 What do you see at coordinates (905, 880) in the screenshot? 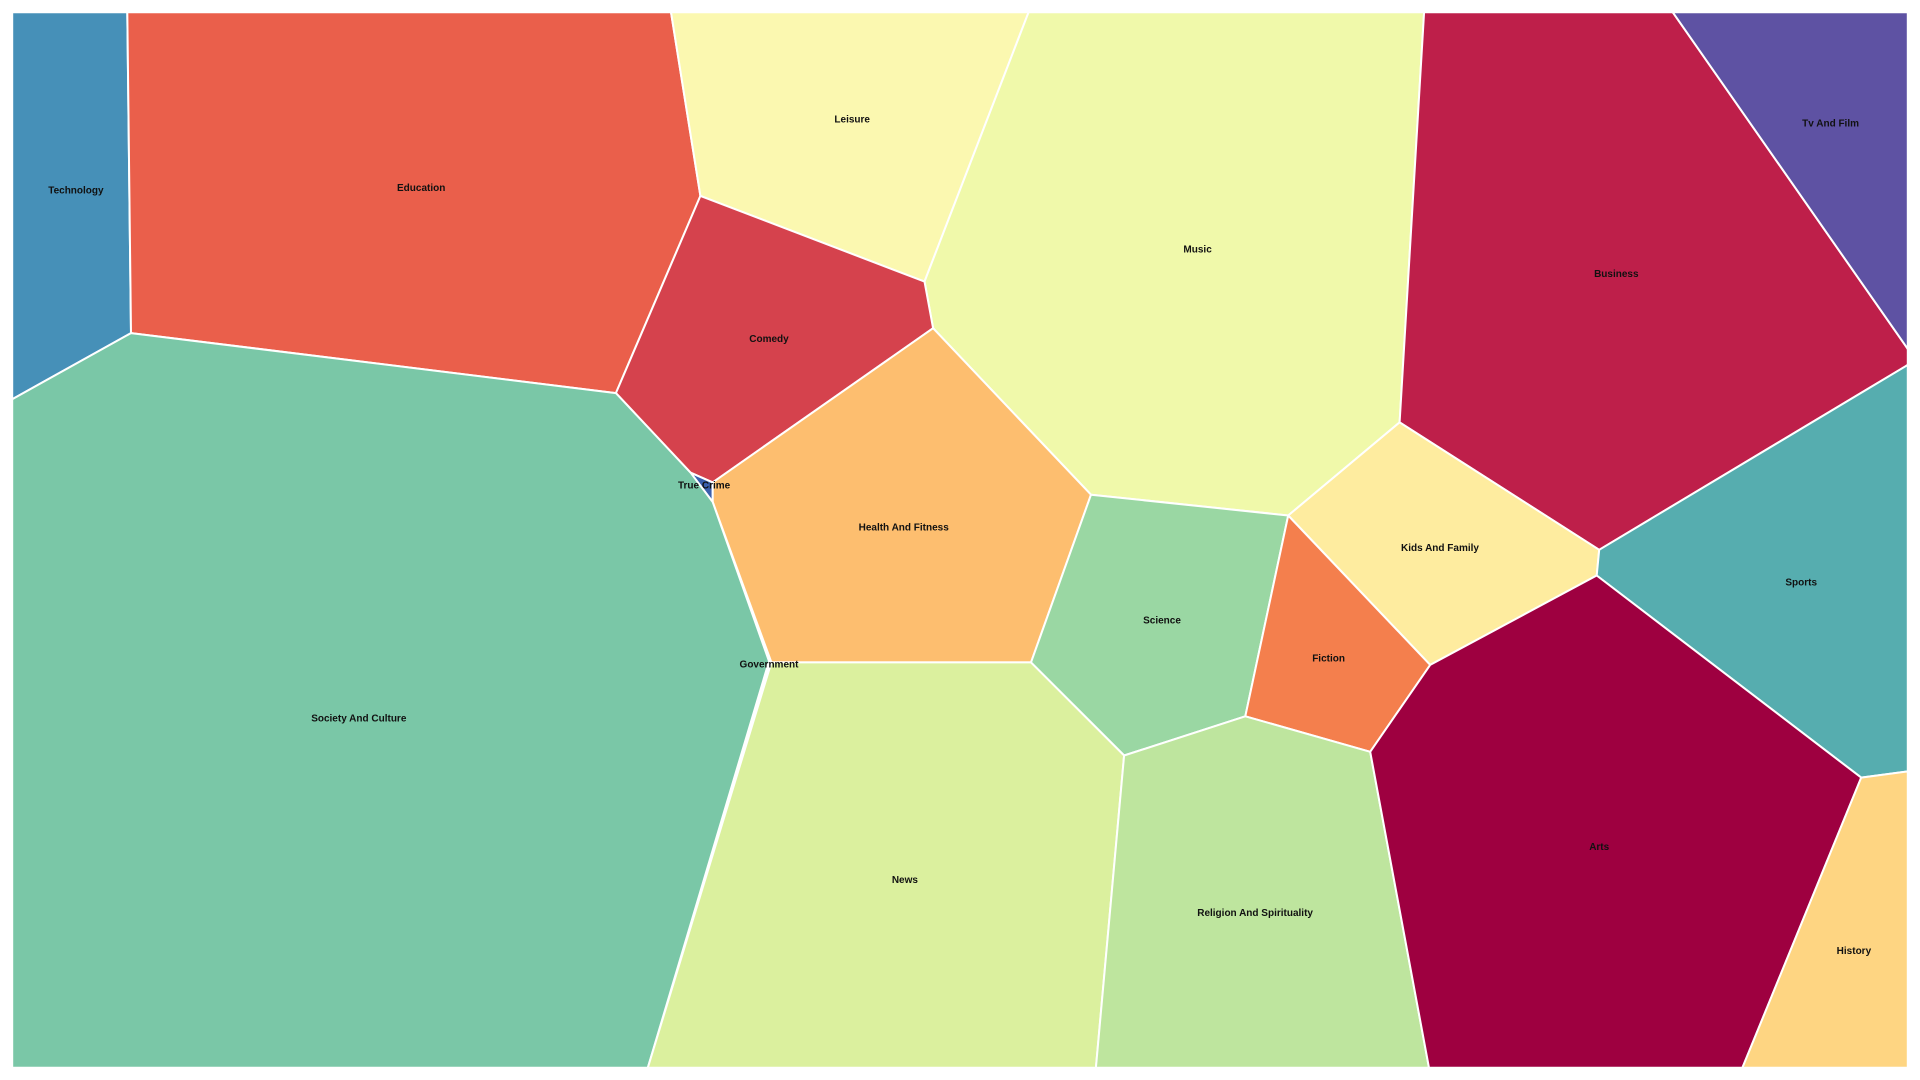
I see `label-news: News` at bounding box center [905, 880].